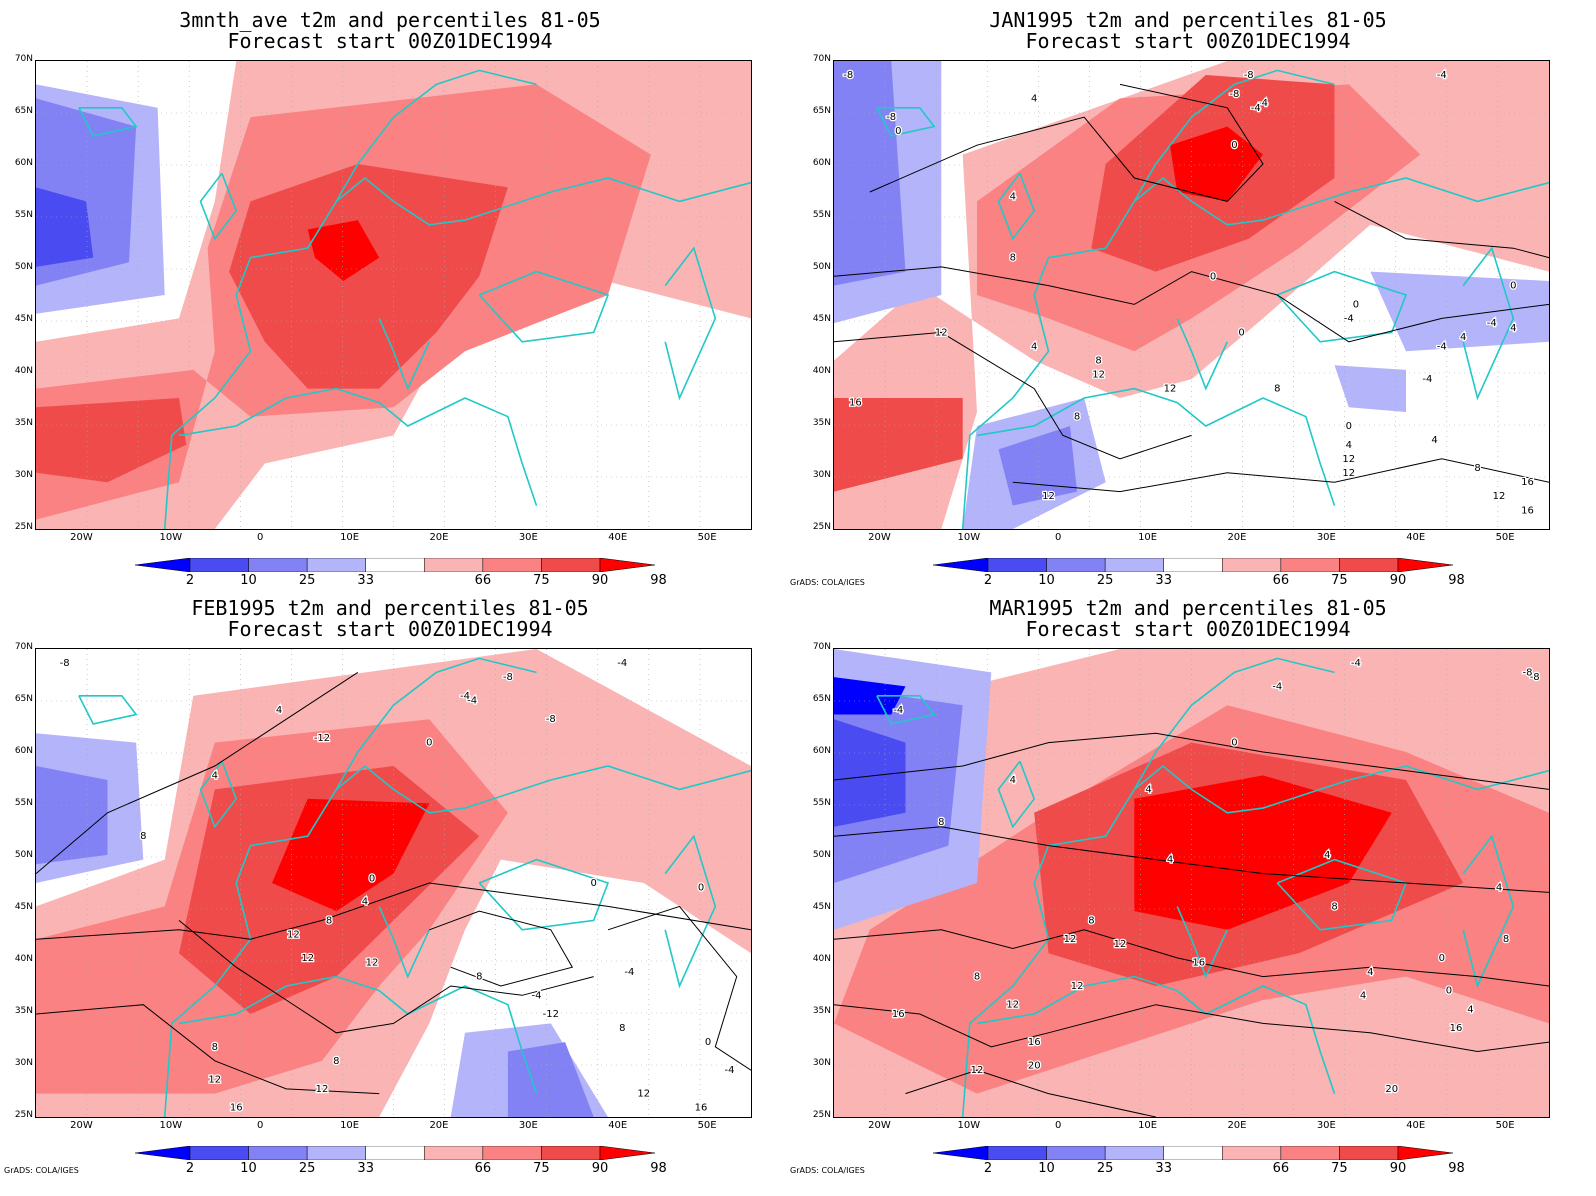 The image size is (1596, 1196). I want to click on percentile-region-p25, so click(72, 815).